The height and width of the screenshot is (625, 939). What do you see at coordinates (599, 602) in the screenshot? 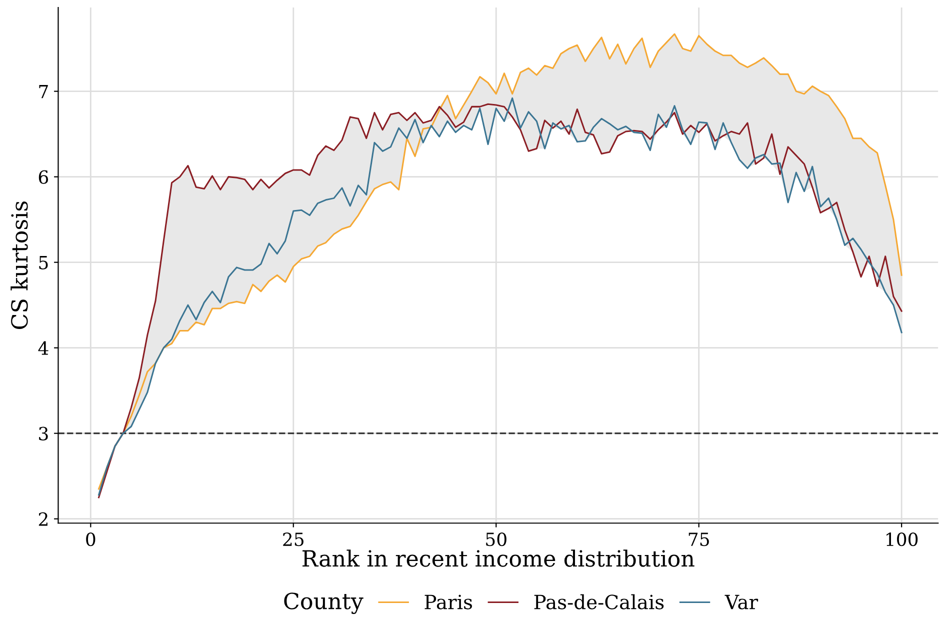
I see `legend-label: Pas-de-Calais` at bounding box center [599, 602].